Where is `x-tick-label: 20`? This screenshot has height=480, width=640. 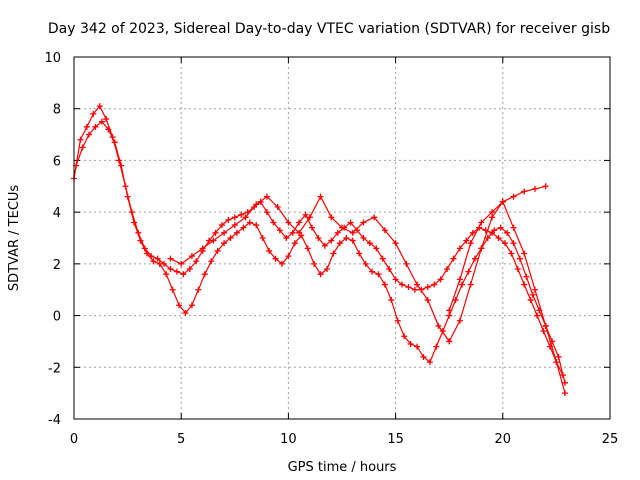 x-tick-label: 20 is located at coordinates (503, 439).